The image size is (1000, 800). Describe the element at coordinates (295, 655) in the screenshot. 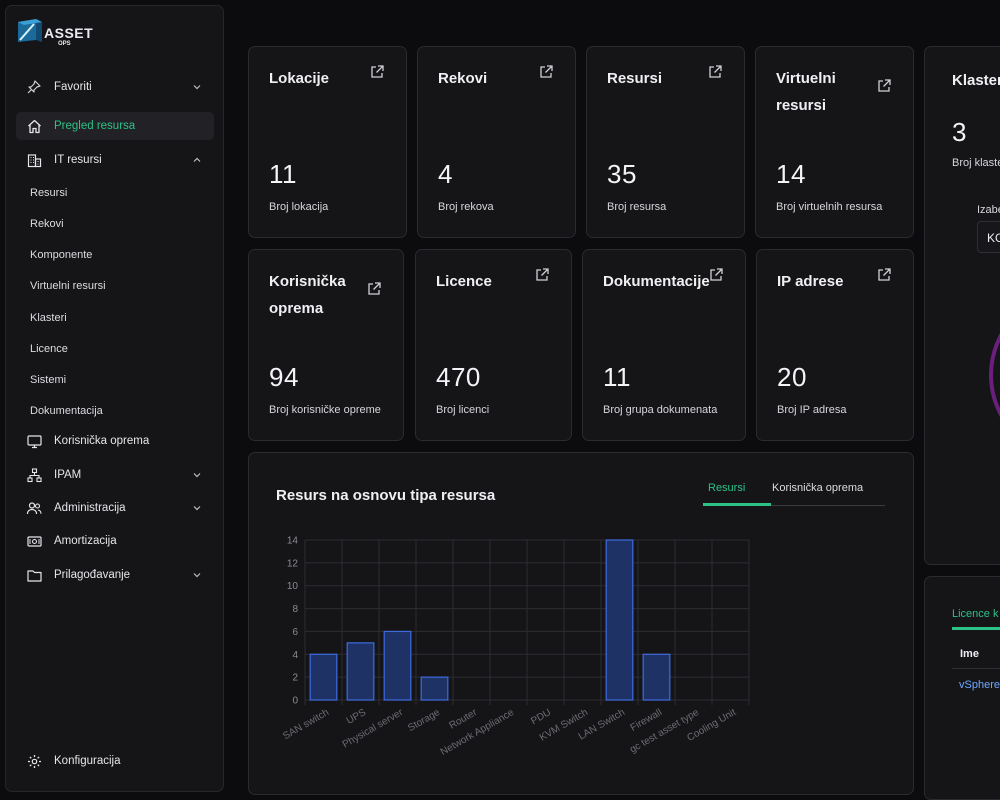

I see `y-tick-label: 4` at that location.